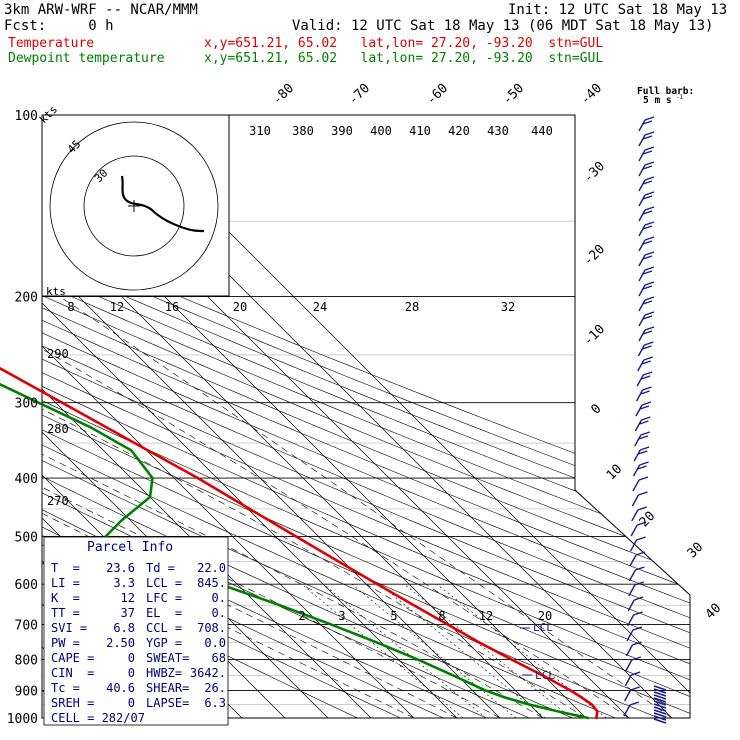 The height and width of the screenshot is (740, 740). I want to click on parcel-info-value: 0.0, so click(215, 643).